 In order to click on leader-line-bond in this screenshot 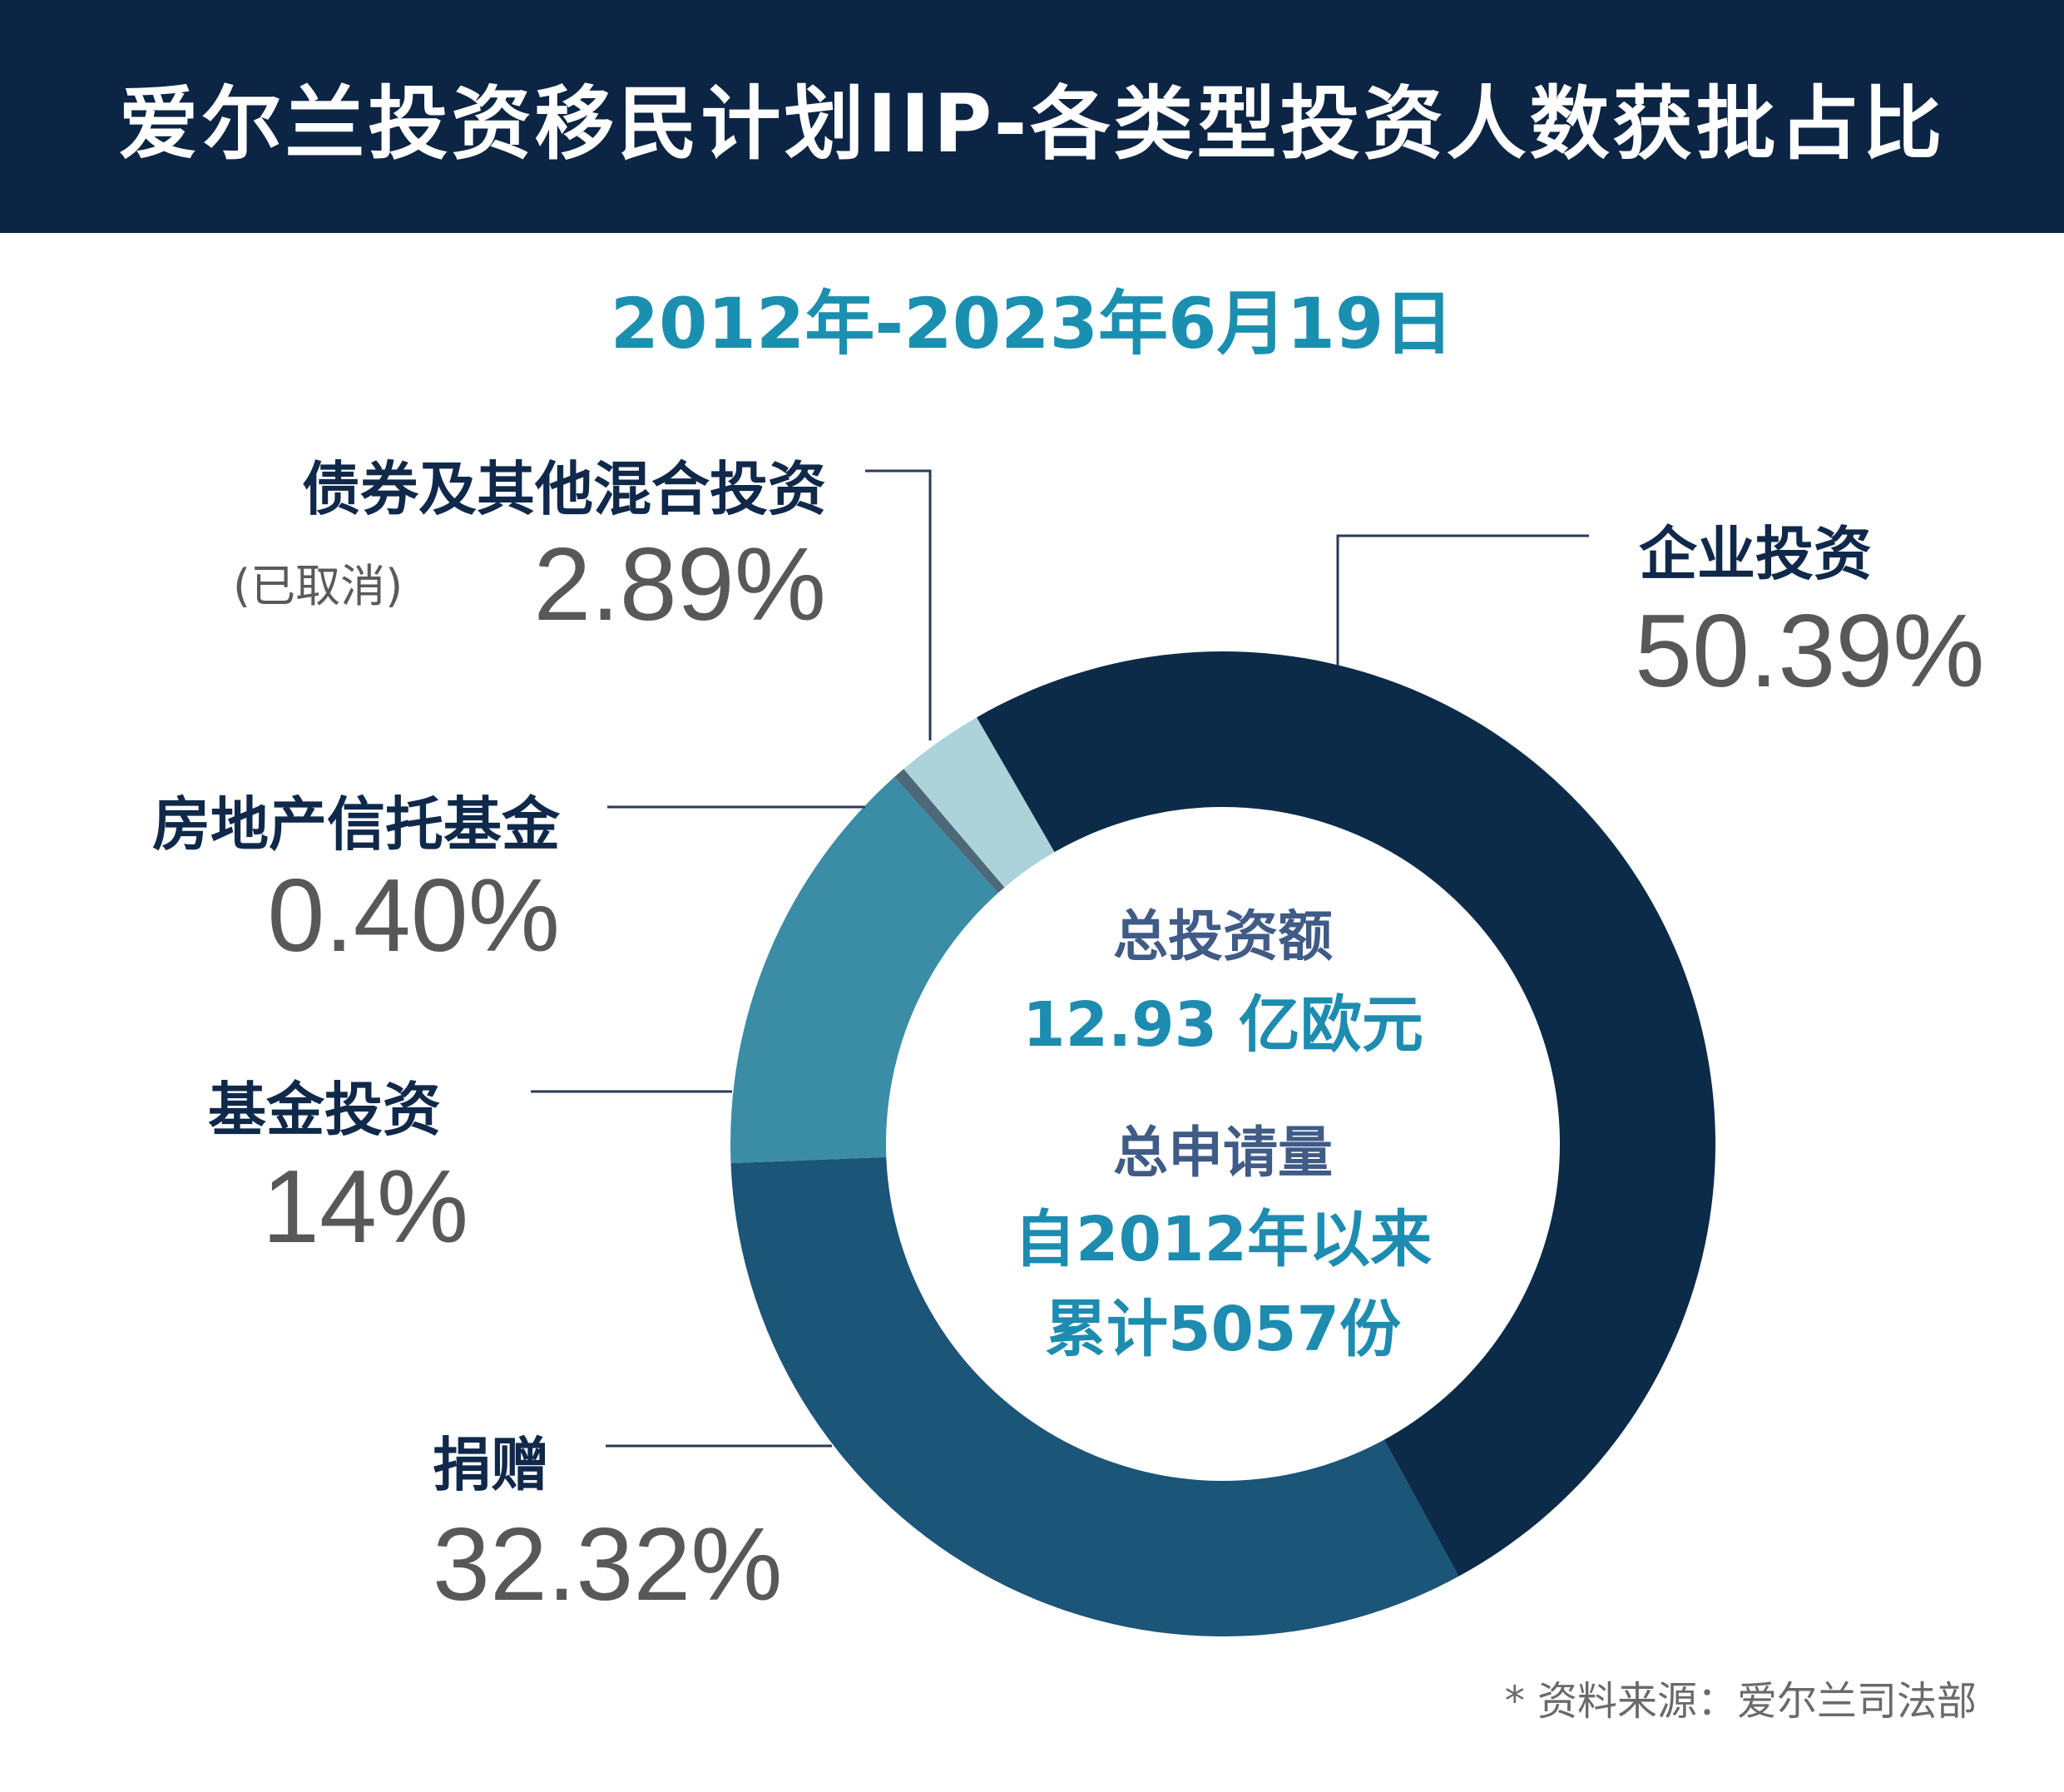, I will do `click(898, 604)`.